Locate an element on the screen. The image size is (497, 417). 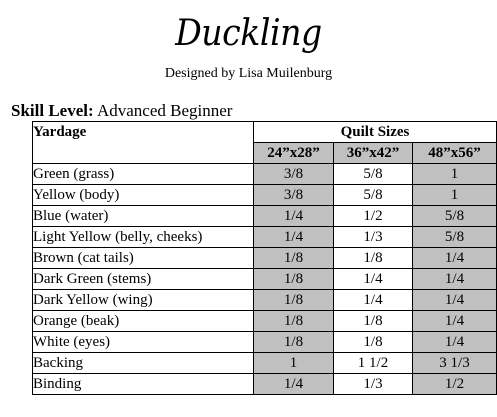
fabric-name: Orange (beak) is located at coordinates (143, 321).